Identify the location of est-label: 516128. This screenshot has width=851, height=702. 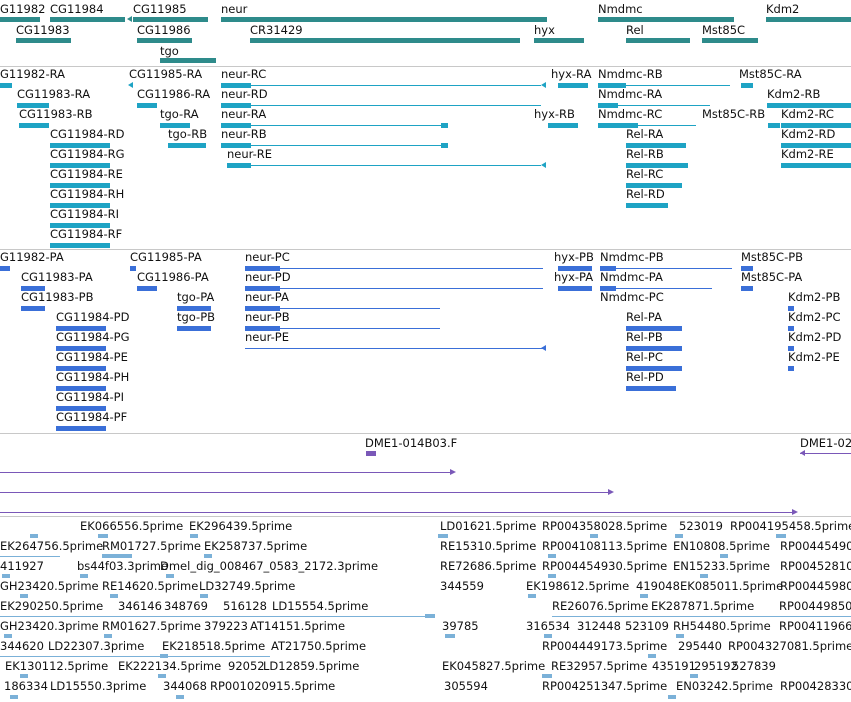
(245, 606).